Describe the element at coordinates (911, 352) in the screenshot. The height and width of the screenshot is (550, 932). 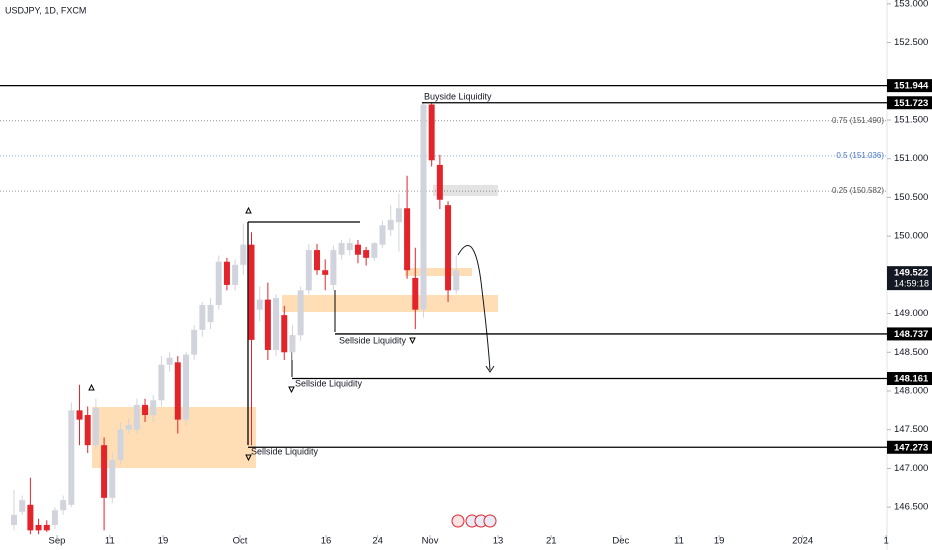
I see `y-tick-label: 148.500` at that location.